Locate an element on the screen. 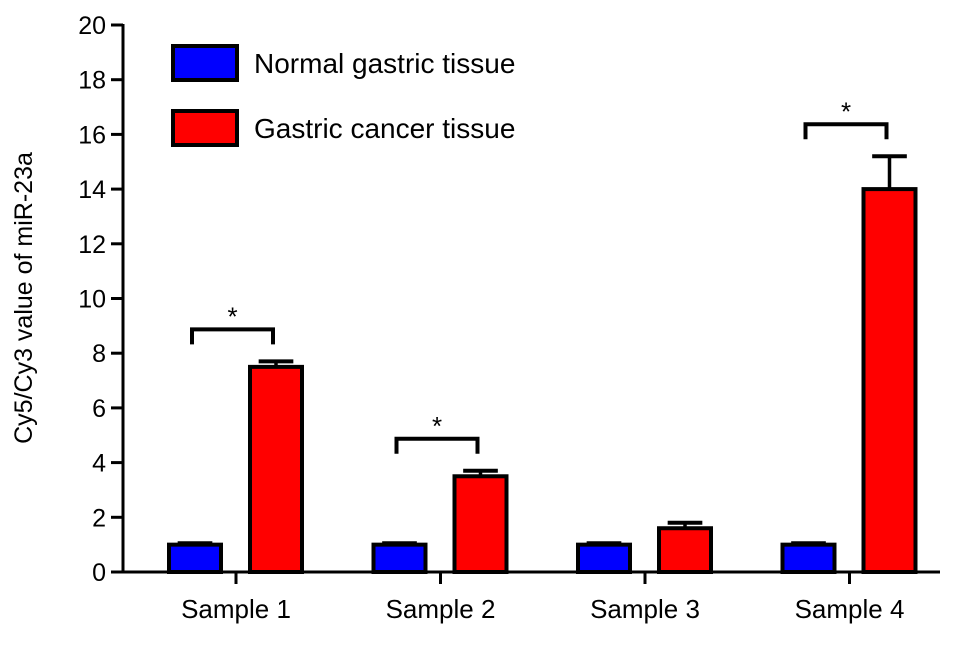 Image resolution: width=969 pixels, height=648 pixels. x-tick-label: Sample 1 is located at coordinates (236, 609).